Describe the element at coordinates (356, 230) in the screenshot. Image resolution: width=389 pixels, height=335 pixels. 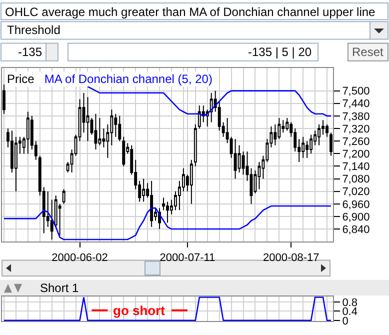
I see `y-tick-label: 6,840` at that location.